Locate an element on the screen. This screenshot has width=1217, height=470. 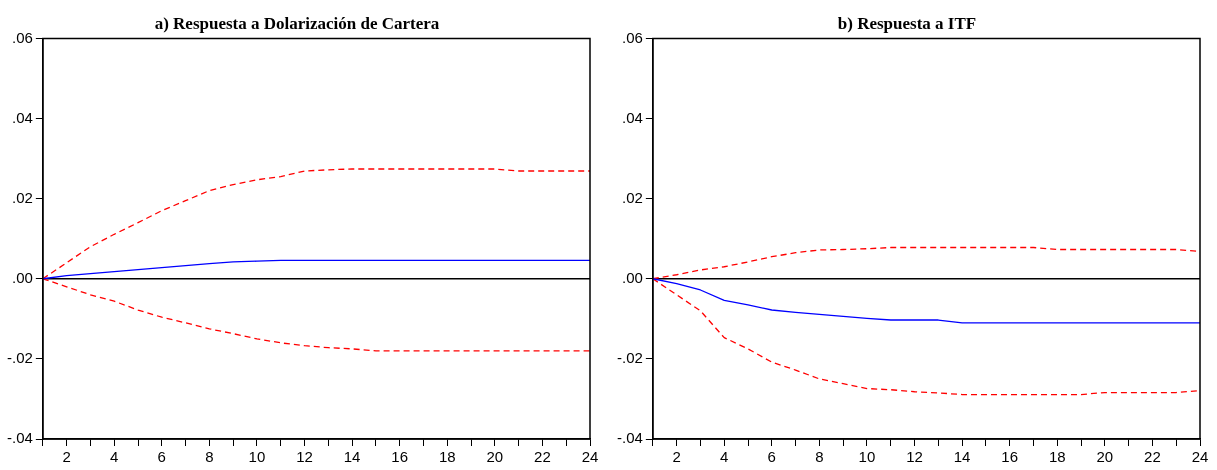
chart-title: b) Respuesta a ITF is located at coordinates (907, 23).